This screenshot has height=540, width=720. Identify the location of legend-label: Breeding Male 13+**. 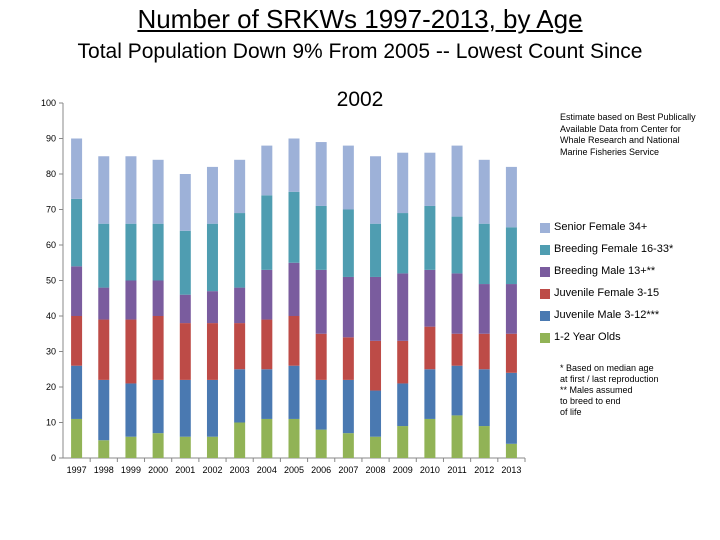
(605, 271).